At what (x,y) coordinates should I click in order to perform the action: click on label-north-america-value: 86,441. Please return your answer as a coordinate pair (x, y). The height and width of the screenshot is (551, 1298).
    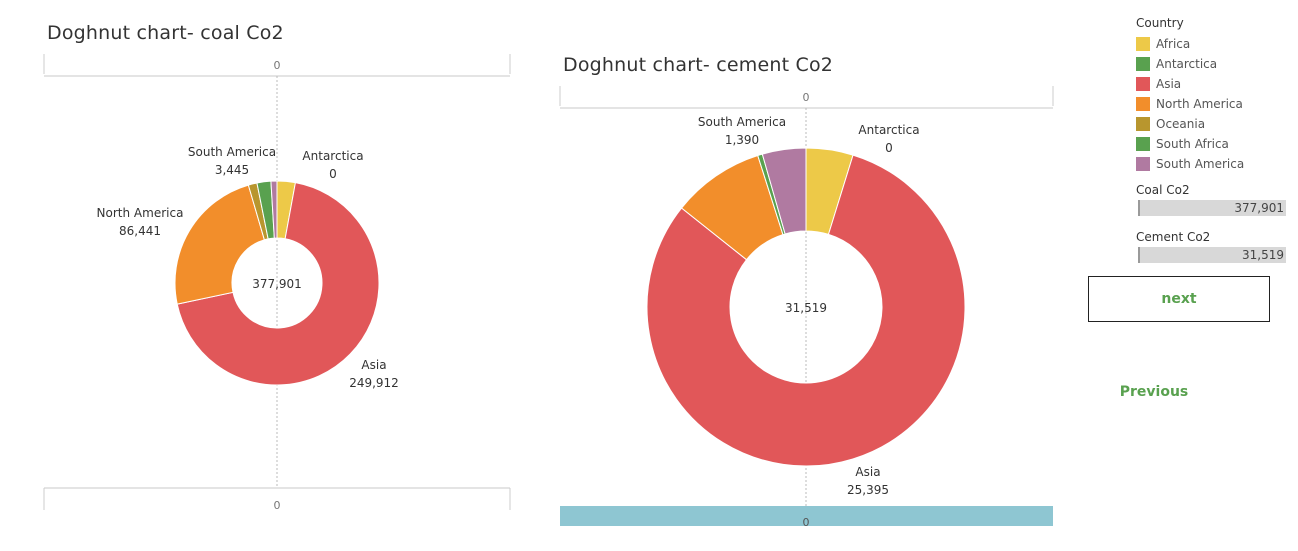
    Looking at the image, I should click on (140, 231).